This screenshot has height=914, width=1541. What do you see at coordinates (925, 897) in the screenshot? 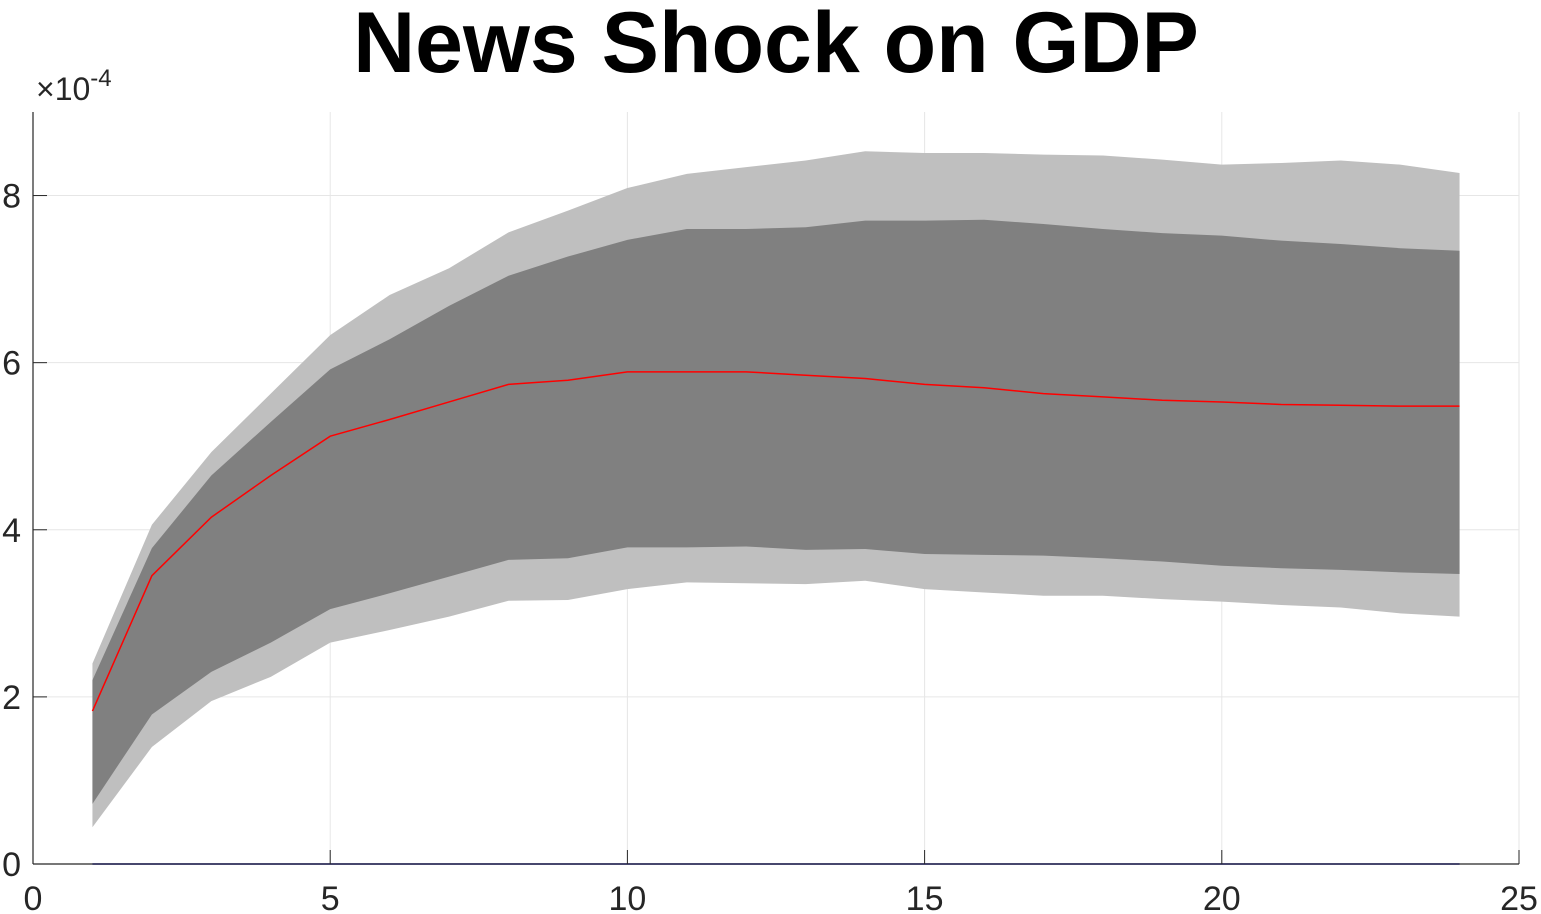
I see `x-tick-label: 15` at bounding box center [925, 897].